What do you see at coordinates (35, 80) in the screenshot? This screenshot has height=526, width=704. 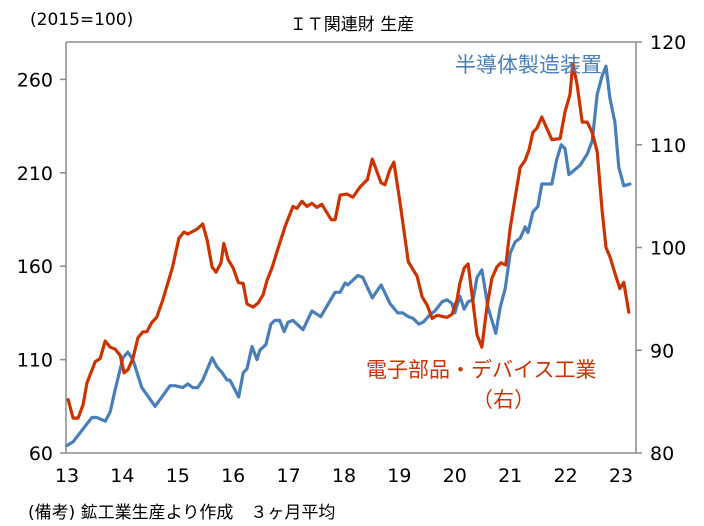 I see `left-axis-tick-label: 260` at bounding box center [35, 80].